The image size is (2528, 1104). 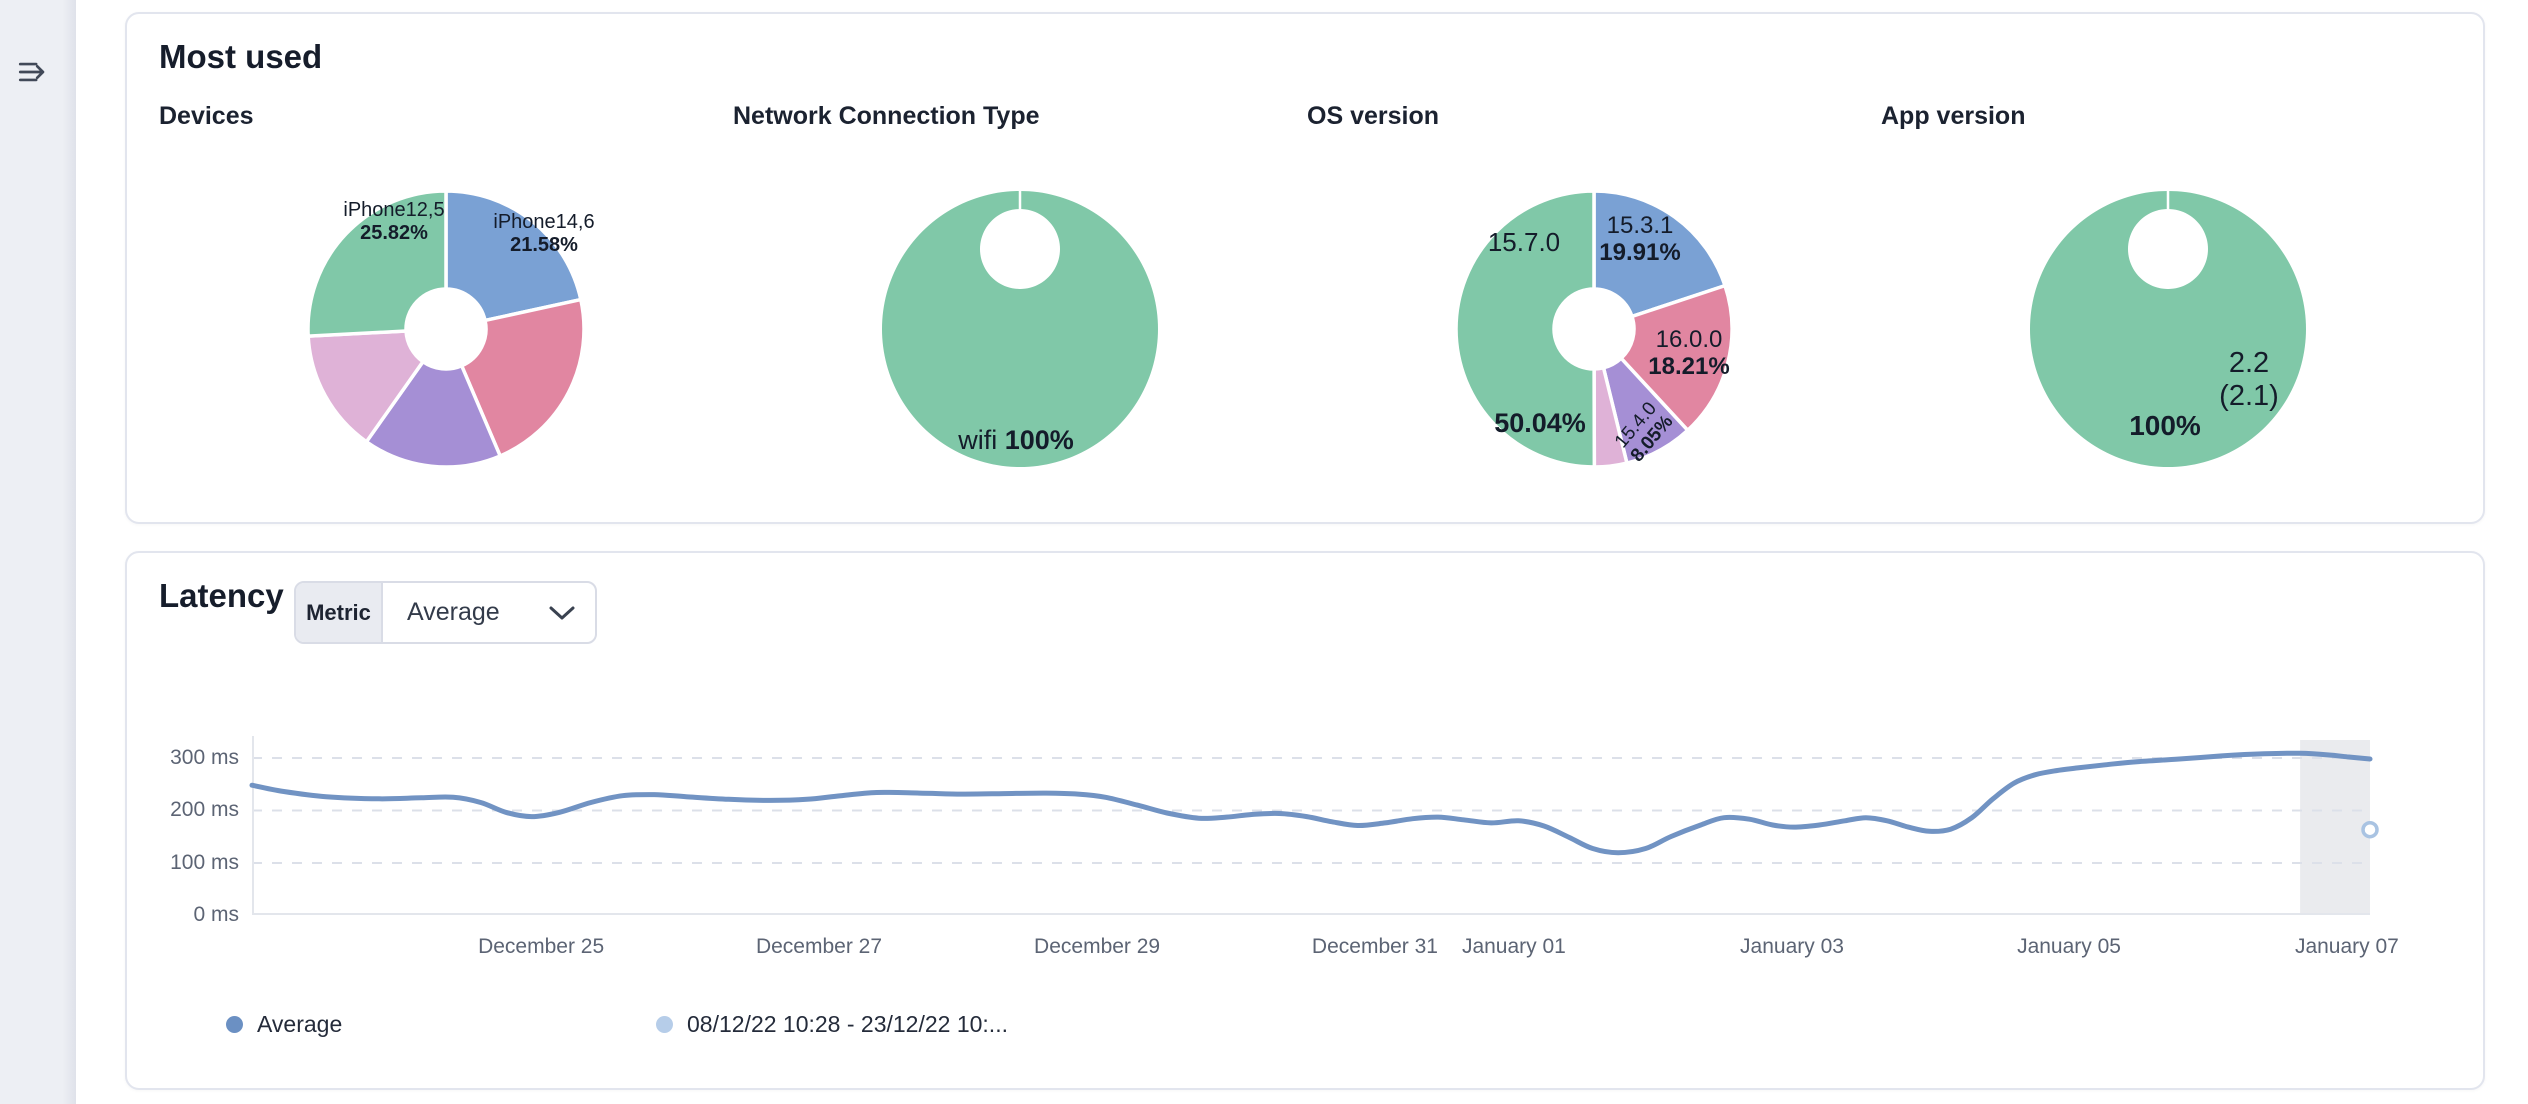 What do you see at coordinates (2249, 363) in the screenshot?
I see `donut-label-text: 2.2` at bounding box center [2249, 363].